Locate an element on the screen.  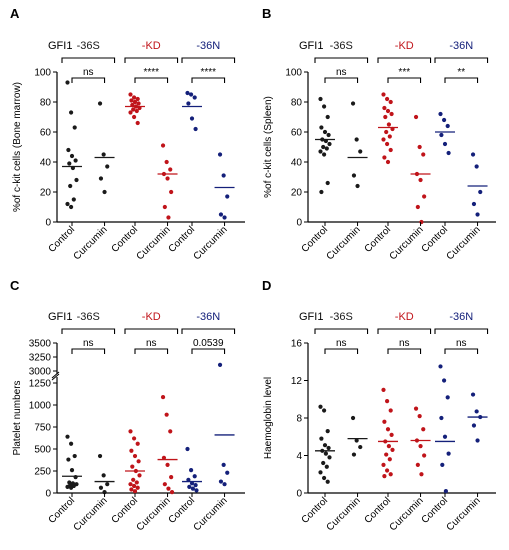
significance-label: ns is located at coordinates (88, 343).